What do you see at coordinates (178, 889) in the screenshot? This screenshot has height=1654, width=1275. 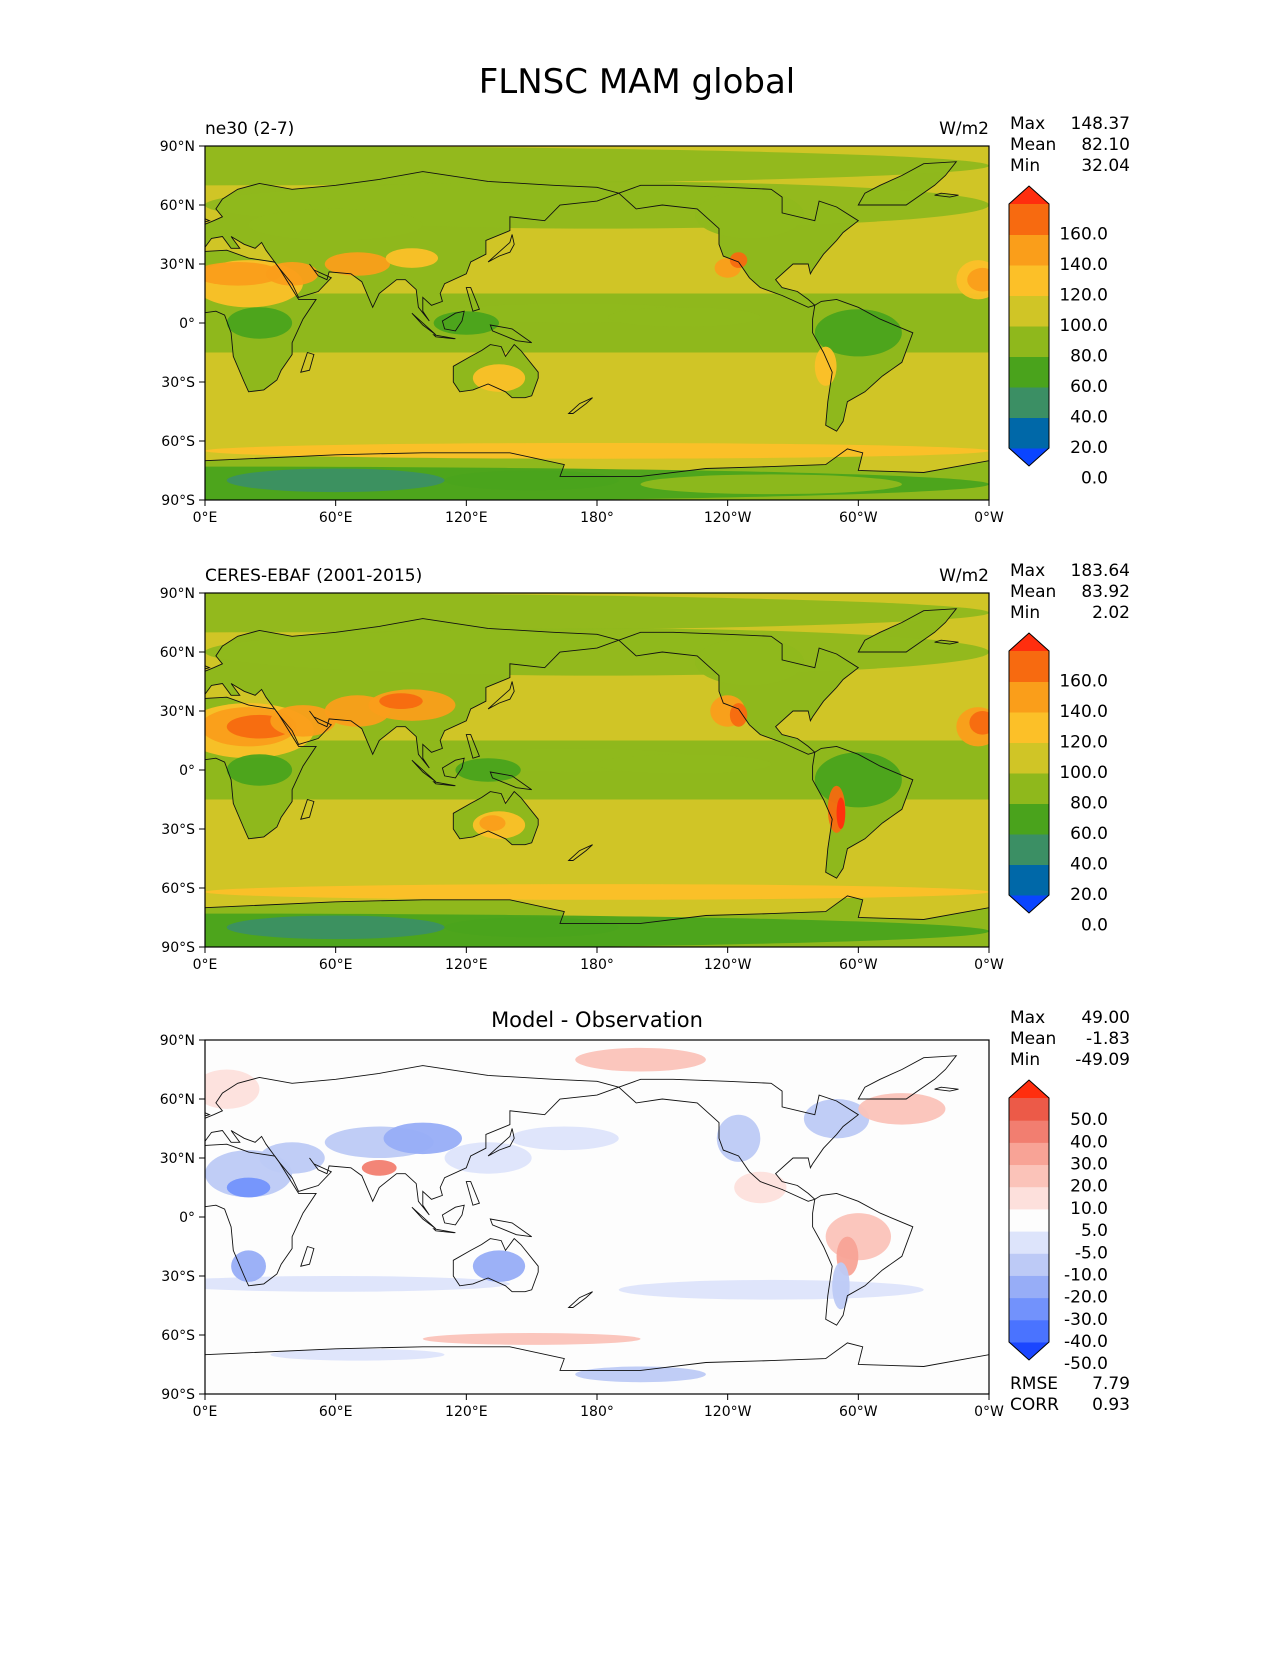 I see `y-tick-label: 60°S` at bounding box center [178, 889].